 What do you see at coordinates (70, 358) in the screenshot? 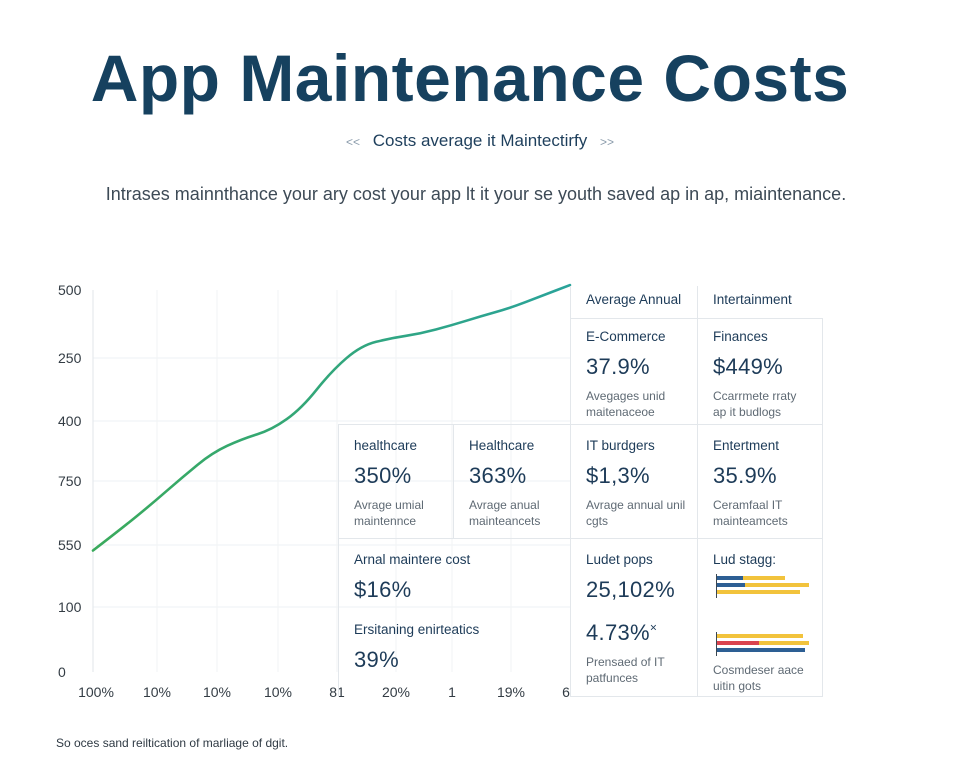
I see `y-tick-label: 250` at bounding box center [70, 358].